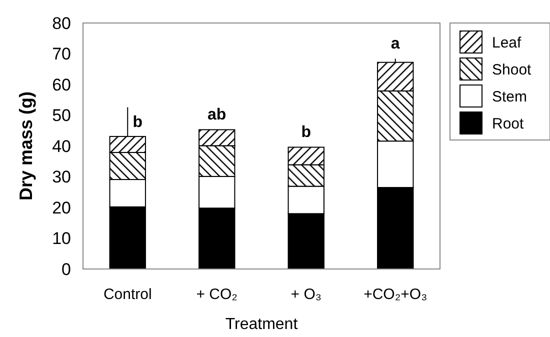 The height and width of the screenshot is (337, 550). Describe the element at coordinates (512, 69) in the screenshot. I see `legend-label: Shoot` at that location.